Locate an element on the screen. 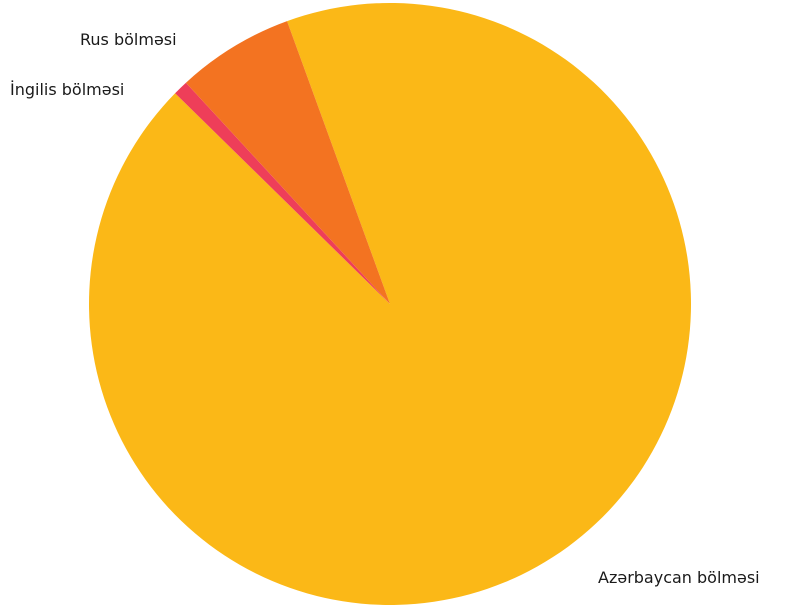  label-ingilis-bolmesi: İngilis bölməsi is located at coordinates (67, 89).